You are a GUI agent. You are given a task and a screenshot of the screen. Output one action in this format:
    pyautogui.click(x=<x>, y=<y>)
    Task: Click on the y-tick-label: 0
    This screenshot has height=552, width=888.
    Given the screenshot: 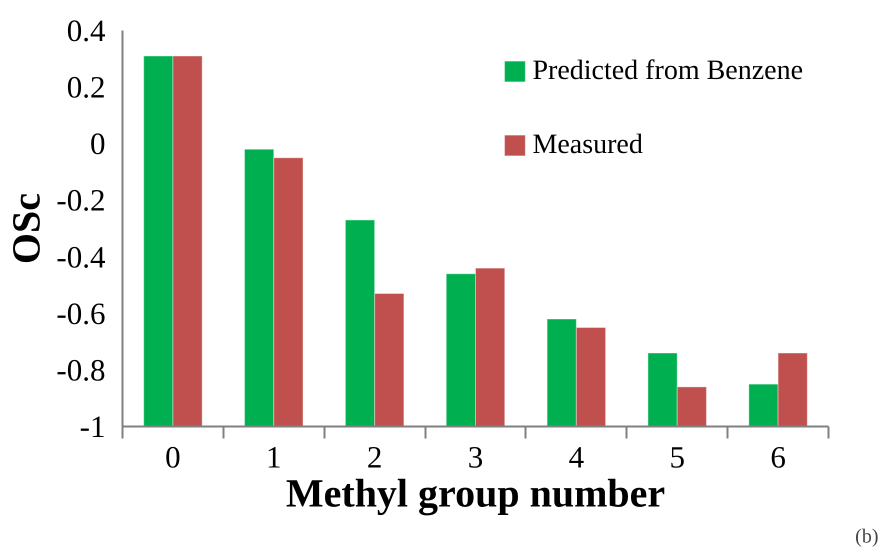 What is the action you would take?
    pyautogui.click(x=98, y=144)
    